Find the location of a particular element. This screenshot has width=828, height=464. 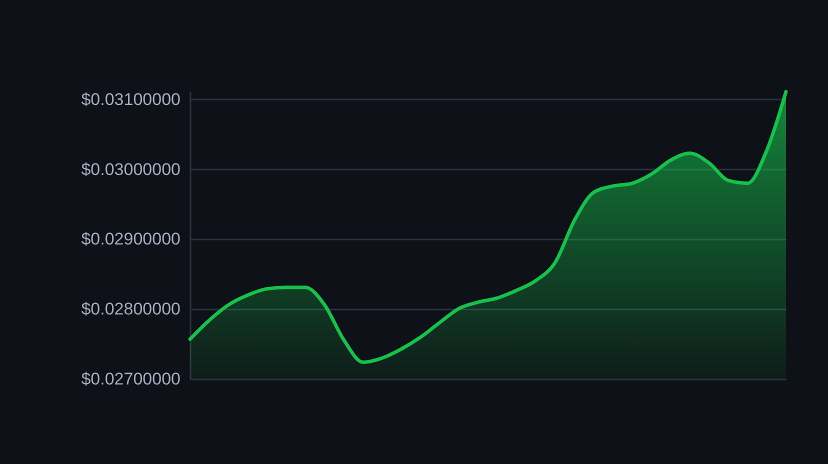

y-tick-label: $0.02700000 is located at coordinates (130, 379).